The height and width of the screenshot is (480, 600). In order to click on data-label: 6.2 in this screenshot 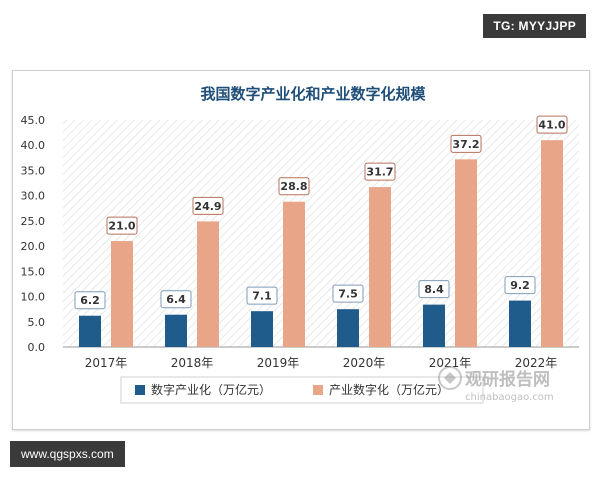, I will do `click(90, 300)`.